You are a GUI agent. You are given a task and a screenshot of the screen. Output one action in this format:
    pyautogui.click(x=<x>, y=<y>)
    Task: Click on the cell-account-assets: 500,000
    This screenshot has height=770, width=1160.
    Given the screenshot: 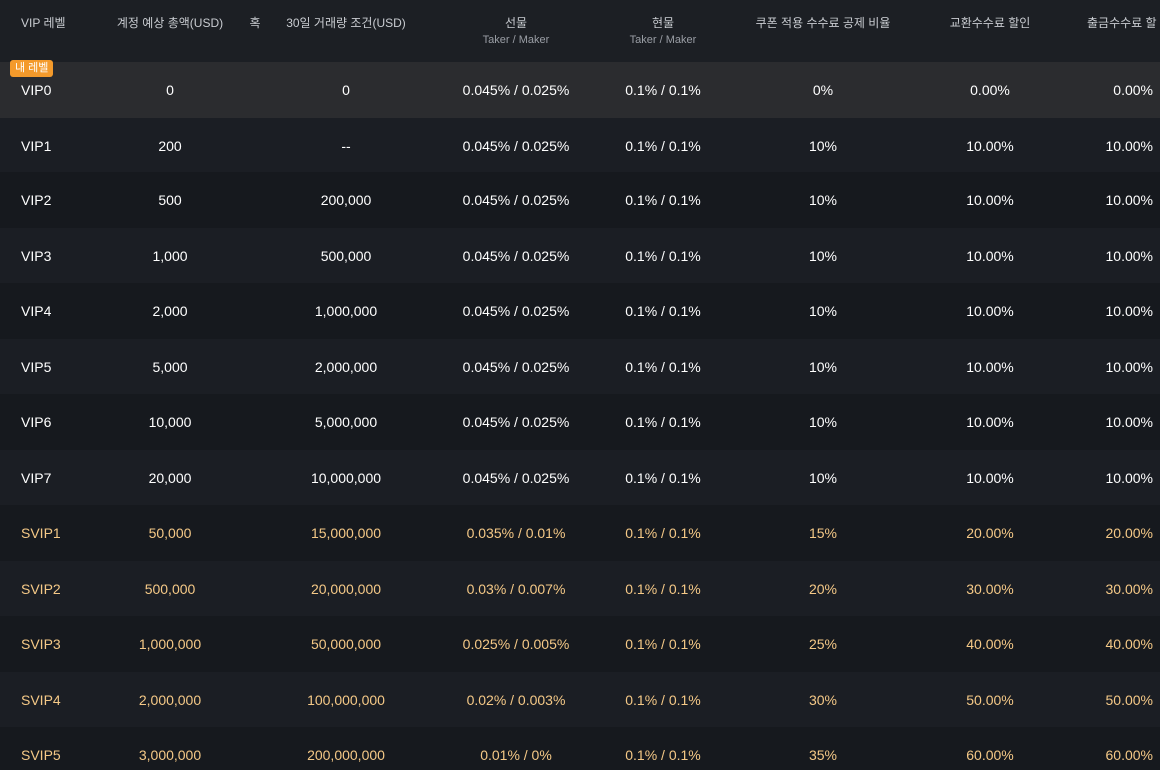 What is the action you would take?
    pyautogui.click(x=170, y=589)
    